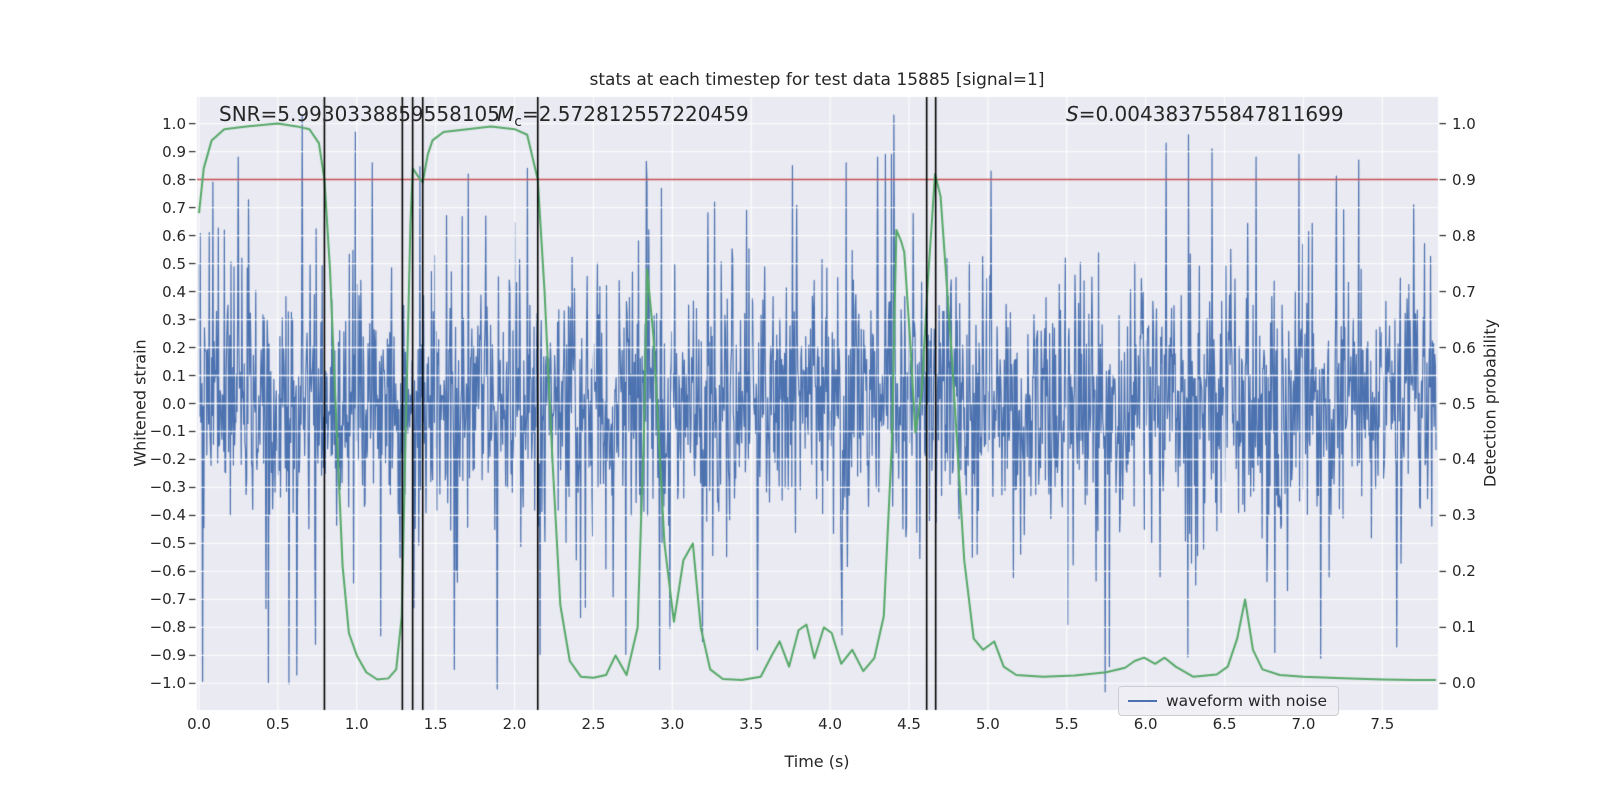  What do you see at coordinates (1464, 627) in the screenshot?
I see `y-tick-label-right: 0.1` at bounding box center [1464, 627].